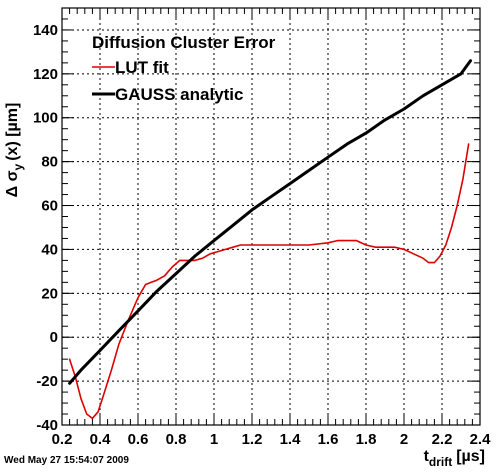 The width and height of the screenshot is (496, 472). I want to click on x-tick-label: 1.4, so click(291, 439).